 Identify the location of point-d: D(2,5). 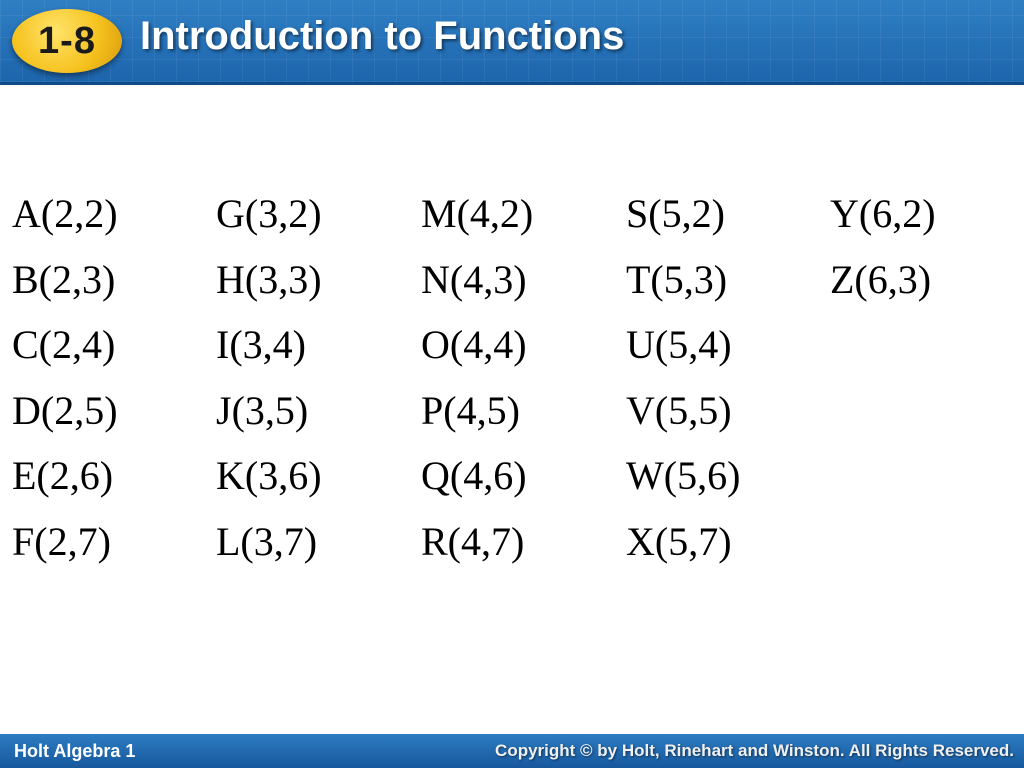
(65, 410).